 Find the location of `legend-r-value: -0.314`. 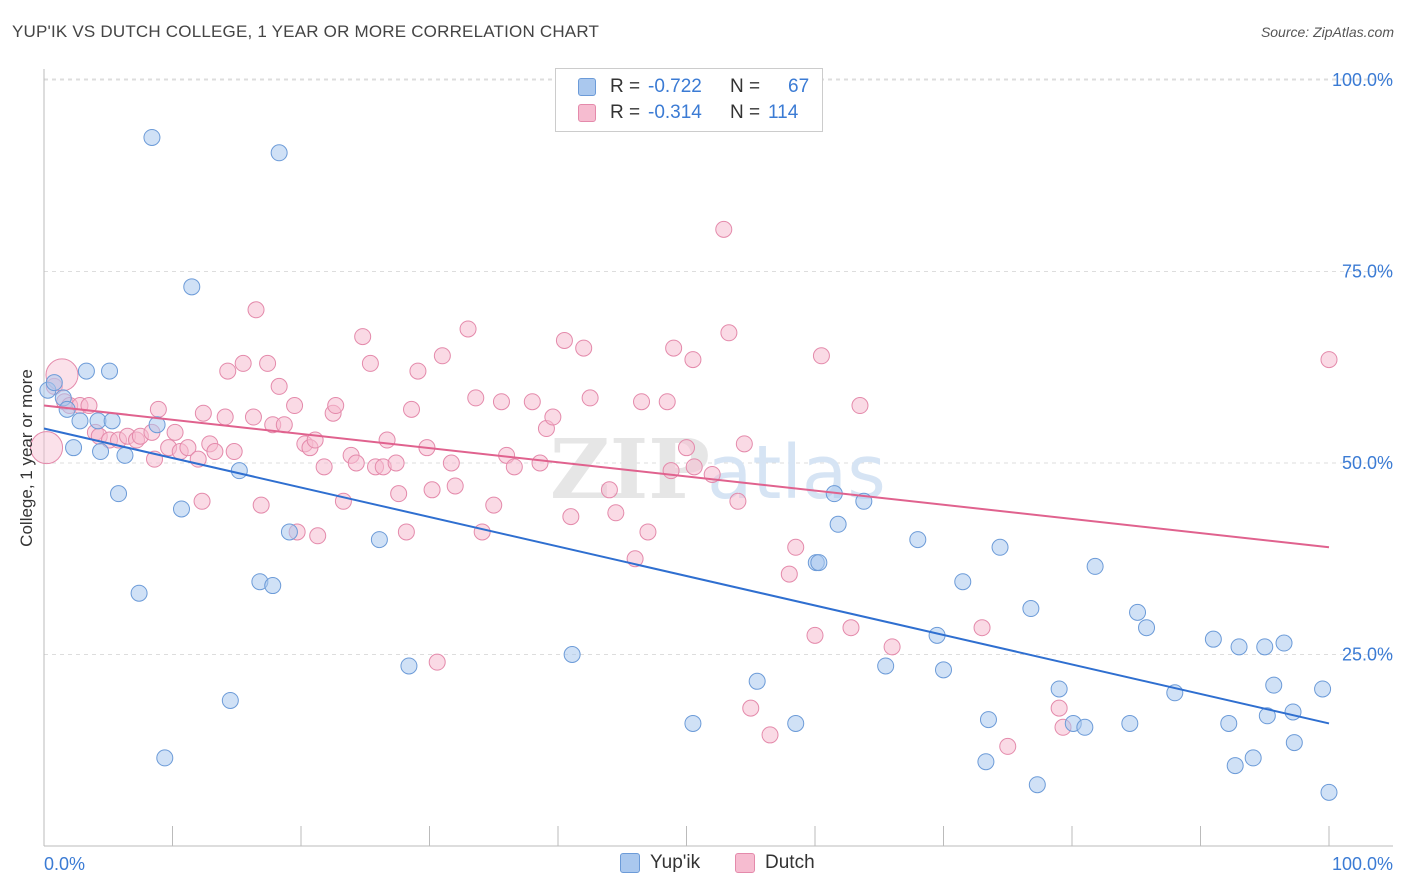

legend-r-value: -0.314 is located at coordinates (675, 112).